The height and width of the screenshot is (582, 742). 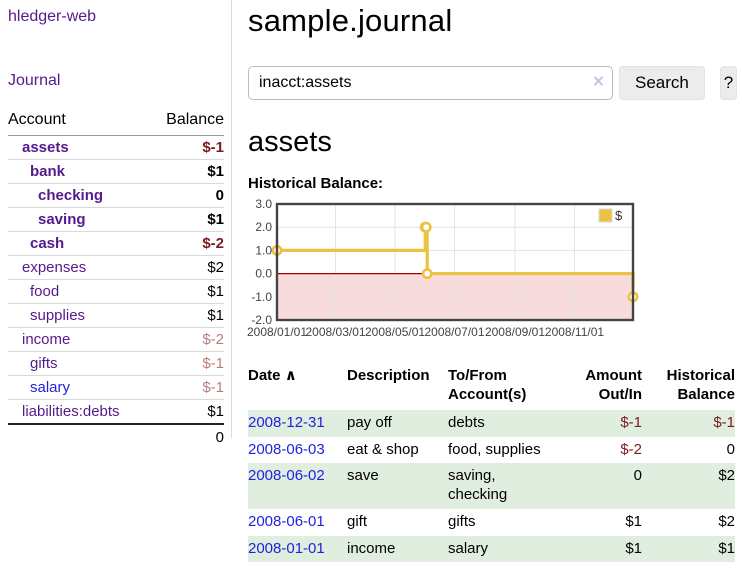 I want to click on sidebar-item-journal: Journal, so click(x=34, y=80).